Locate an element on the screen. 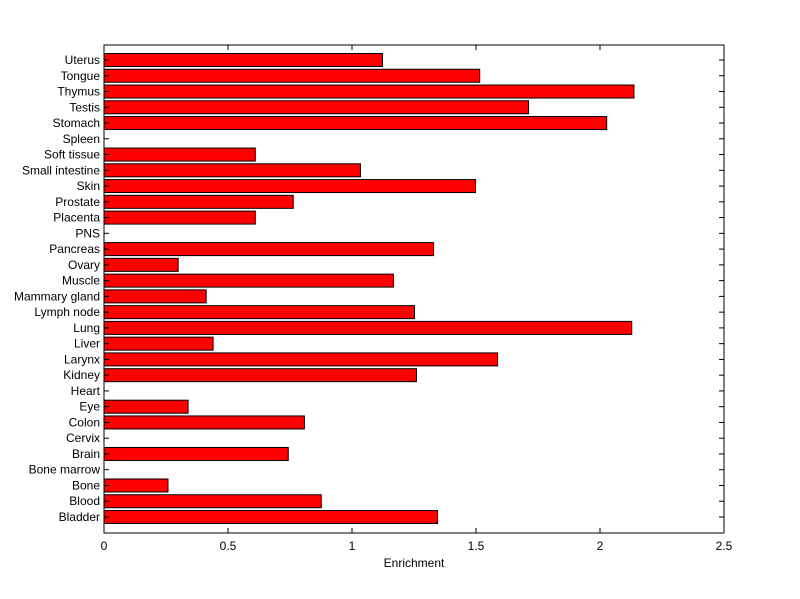 The width and height of the screenshot is (800, 599). y-tick-label: Testis is located at coordinates (84, 107).